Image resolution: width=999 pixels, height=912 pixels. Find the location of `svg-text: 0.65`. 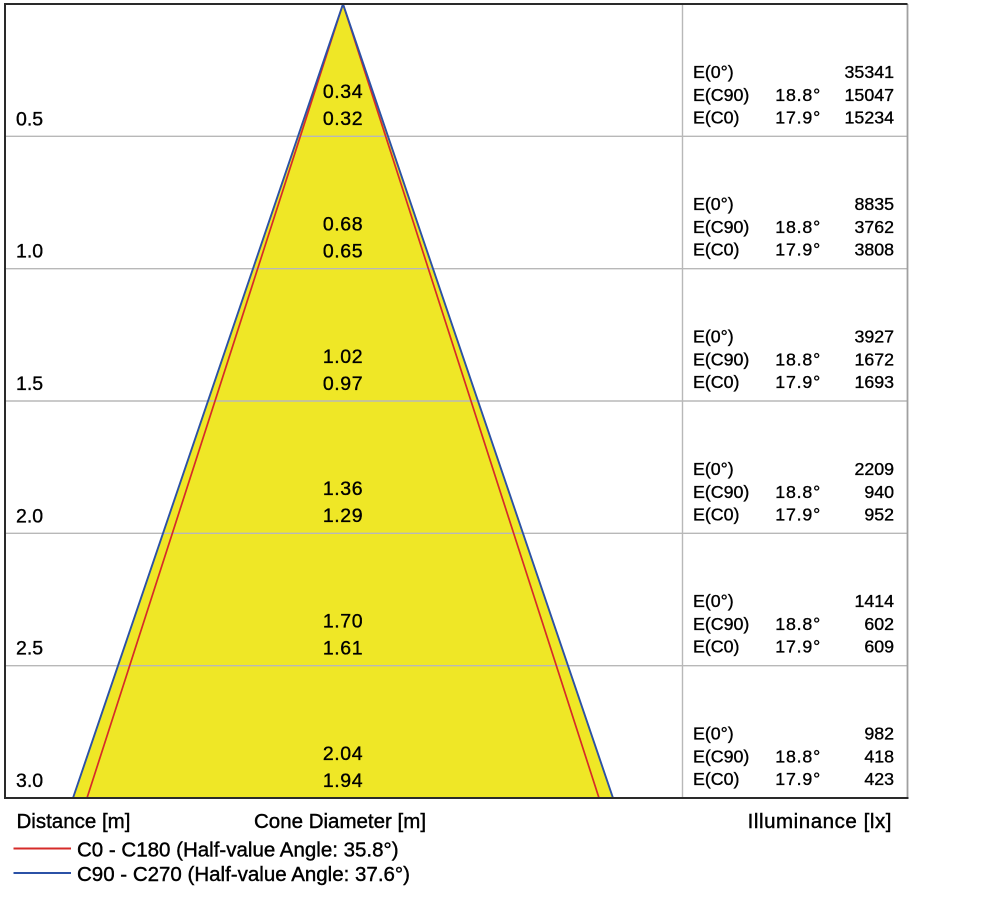

svg-text: 0.65 is located at coordinates (343, 252).